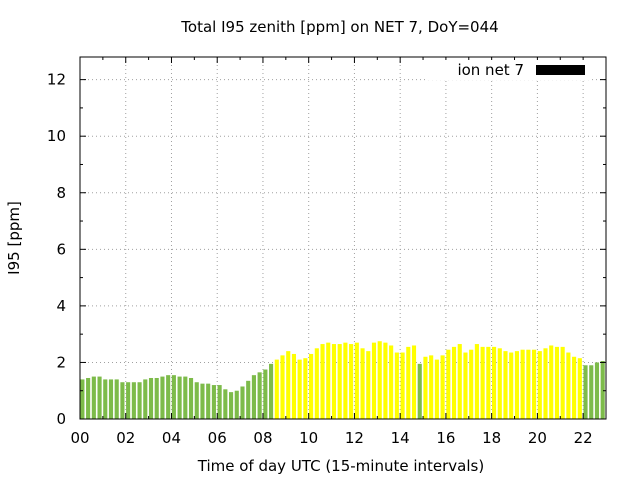  What do you see at coordinates (61, 193) in the screenshot?
I see `y-tick-label: 8` at bounding box center [61, 193].